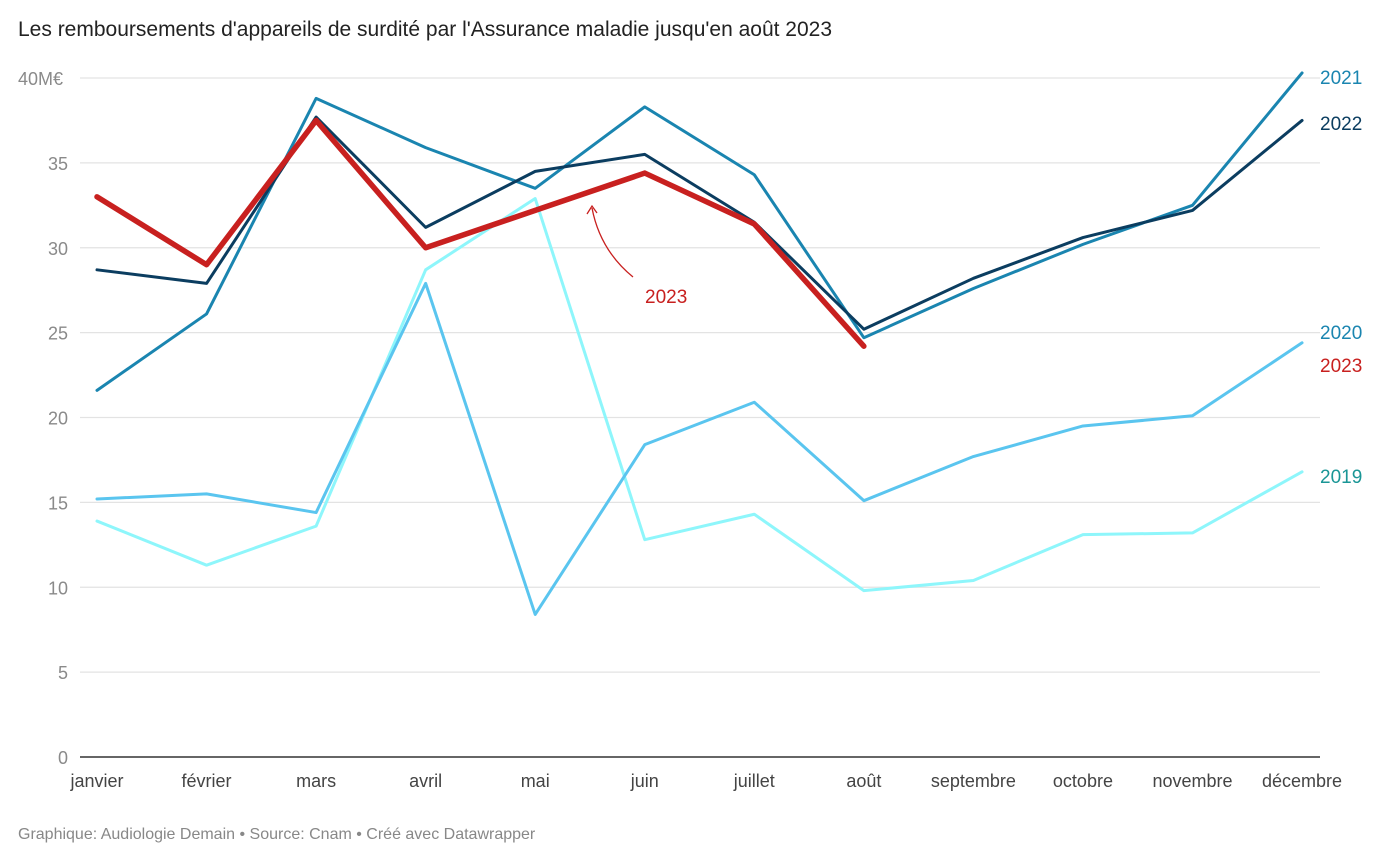 This screenshot has height=866, width=1400. What do you see at coordinates (58, 334) in the screenshot?
I see `y-tick-label: 25` at bounding box center [58, 334].